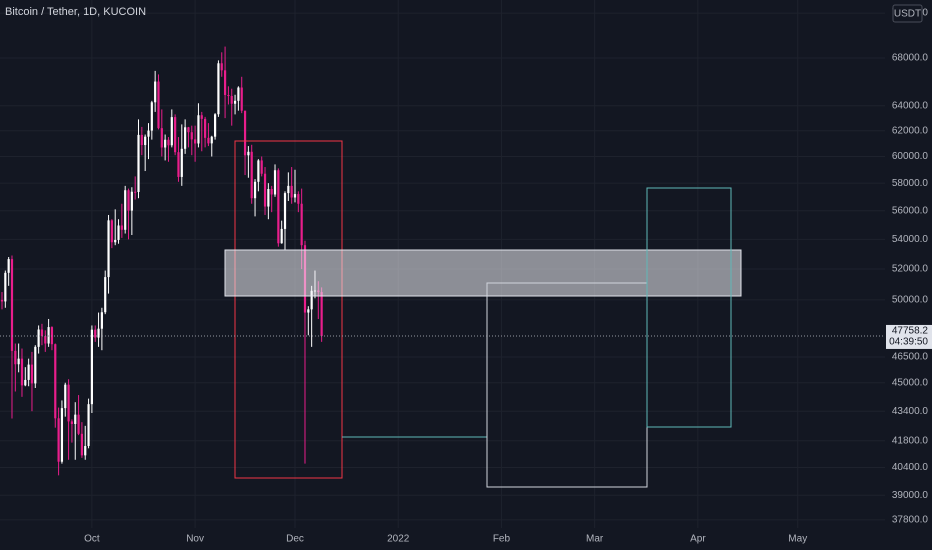  What do you see at coordinates (910, 183) in the screenshot?
I see `y-tick-label: 58000.0` at bounding box center [910, 183].